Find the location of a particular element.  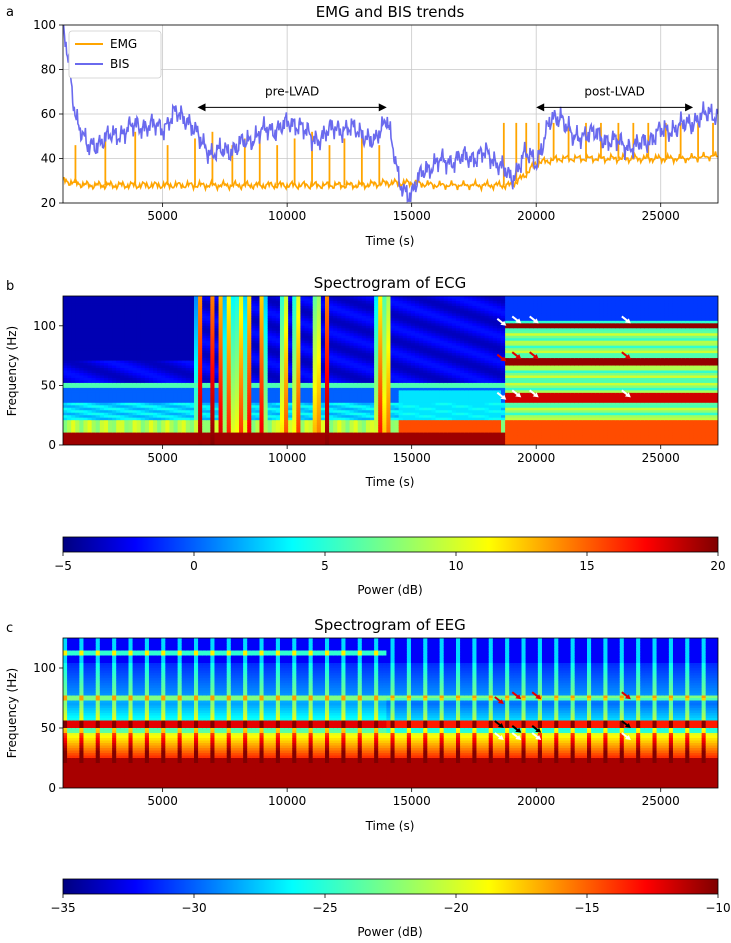

panel-label-a: a is located at coordinates (10, 12).